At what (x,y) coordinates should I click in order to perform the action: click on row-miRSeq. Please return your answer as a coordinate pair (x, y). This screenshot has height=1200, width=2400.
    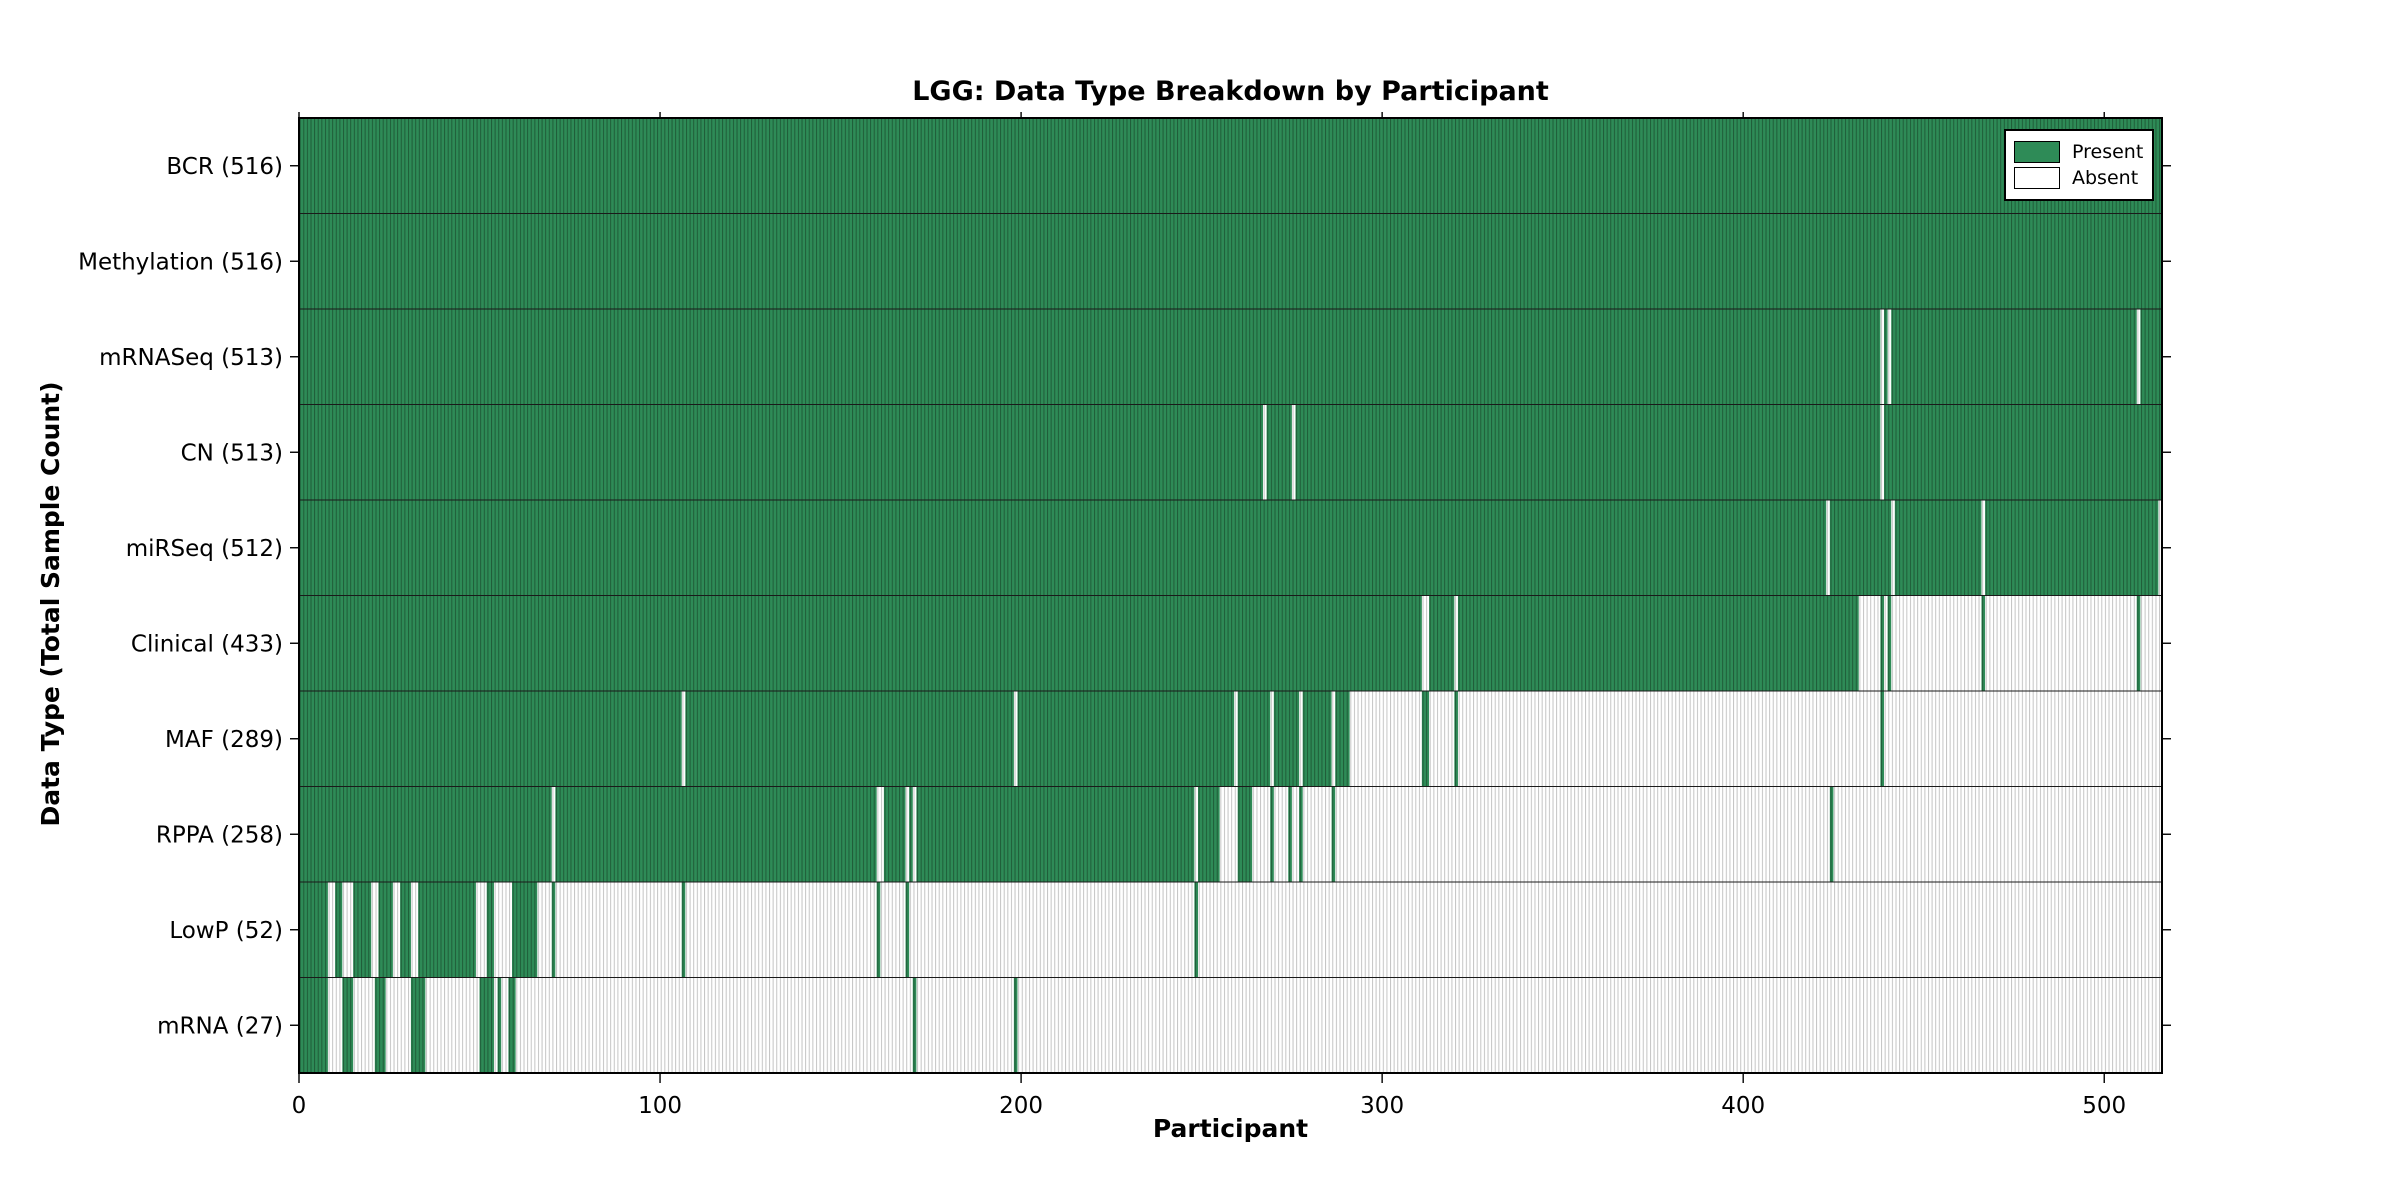
    Looking at the image, I should click on (1230, 547).